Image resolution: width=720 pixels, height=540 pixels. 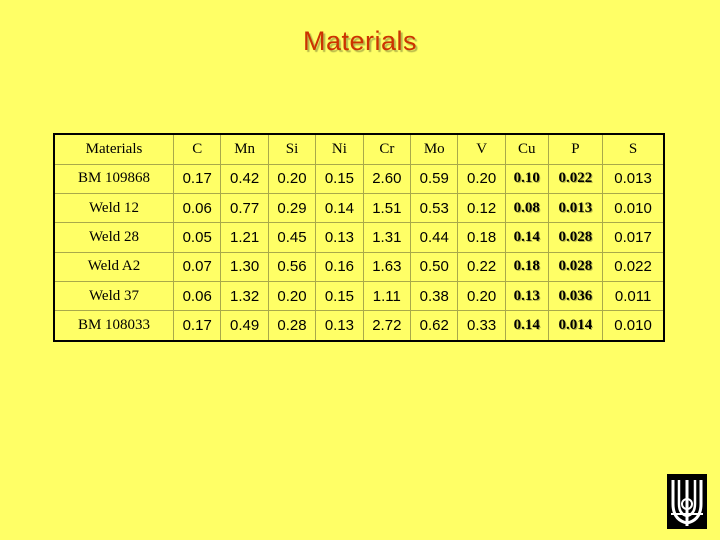 I want to click on column-header-si: Si, so click(x=292, y=149).